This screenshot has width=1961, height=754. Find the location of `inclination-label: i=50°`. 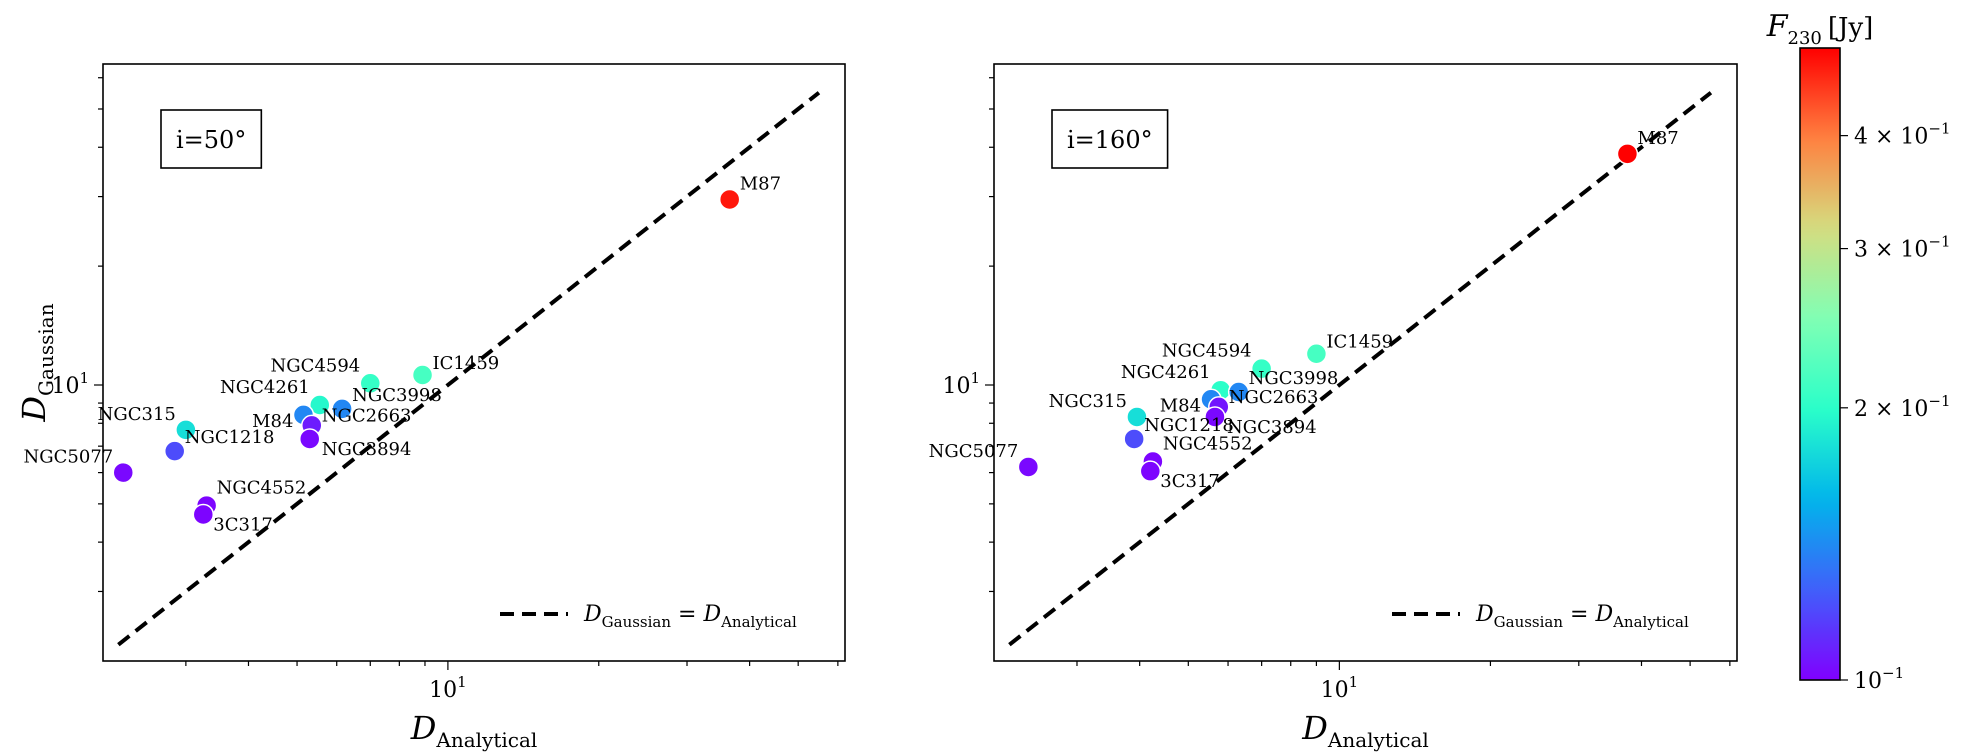

inclination-label: i=50° is located at coordinates (211, 140).